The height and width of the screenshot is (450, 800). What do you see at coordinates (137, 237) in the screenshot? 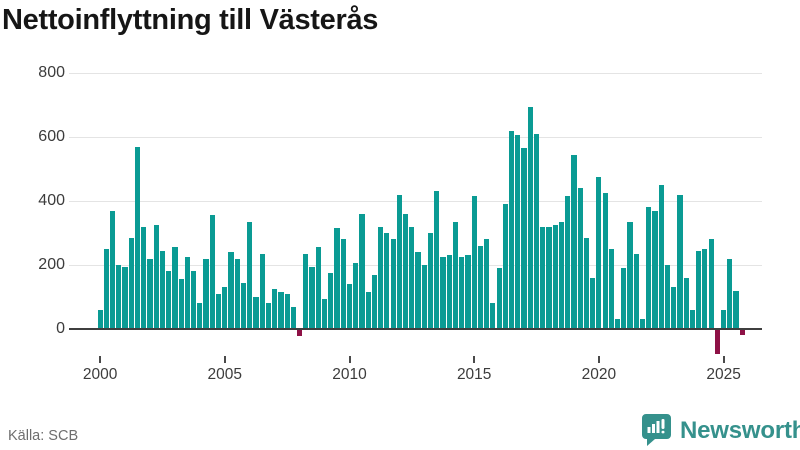
I see `bar-2001-Q3` at bounding box center [137, 237].